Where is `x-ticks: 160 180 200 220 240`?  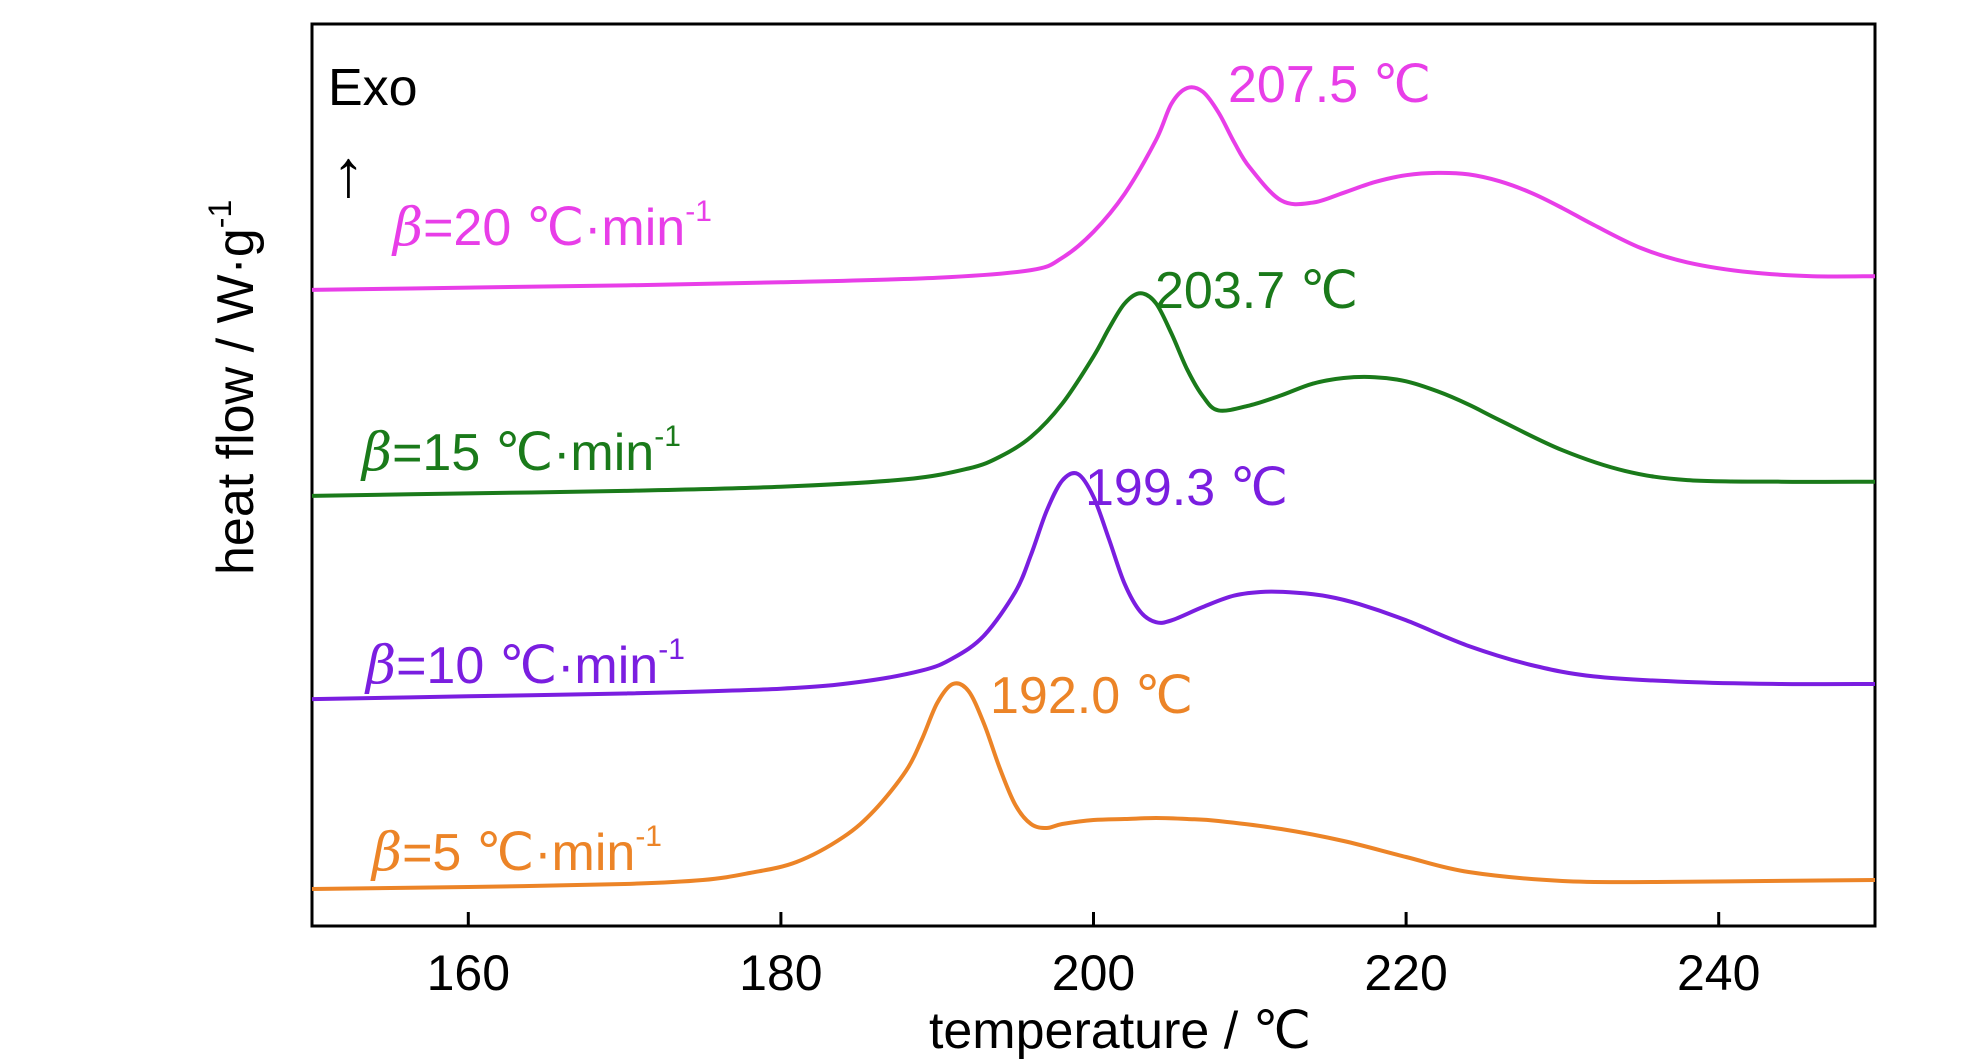 x-ticks: 160 180 200 220 240 is located at coordinates (1093, 956).